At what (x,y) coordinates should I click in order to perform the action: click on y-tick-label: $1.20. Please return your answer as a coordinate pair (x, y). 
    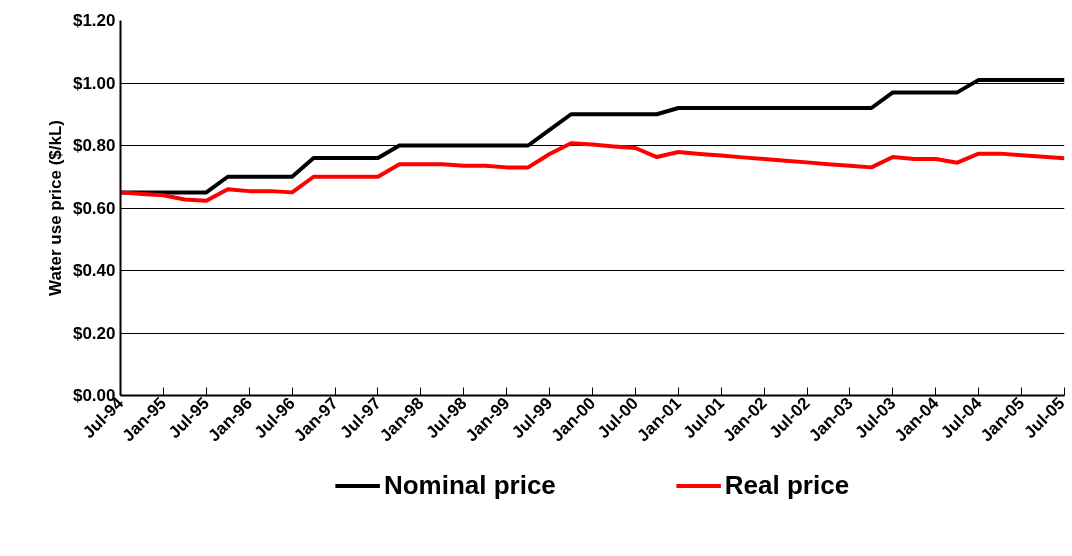
    Looking at the image, I should click on (94, 20).